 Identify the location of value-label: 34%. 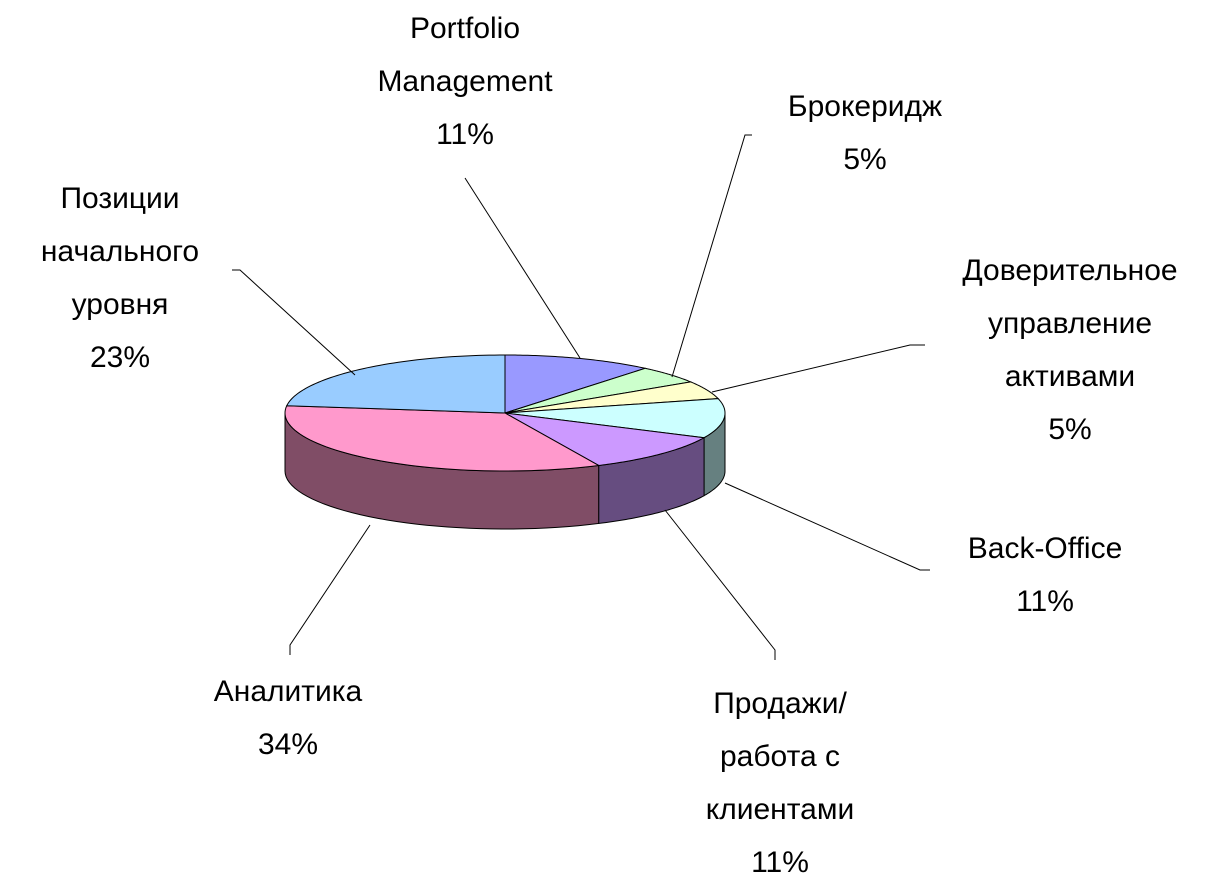
(288, 744).